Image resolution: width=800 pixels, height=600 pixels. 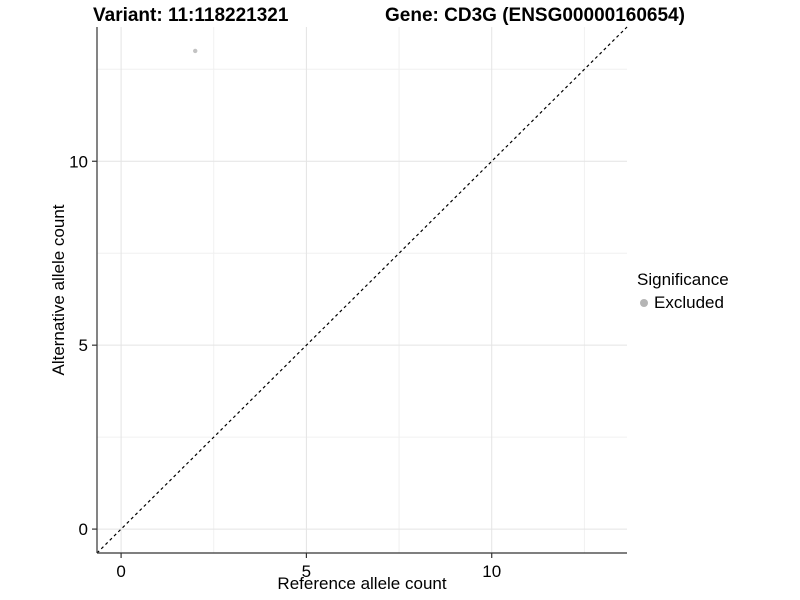 I want to click on legend-item-label: Excluded, so click(x=689, y=302).